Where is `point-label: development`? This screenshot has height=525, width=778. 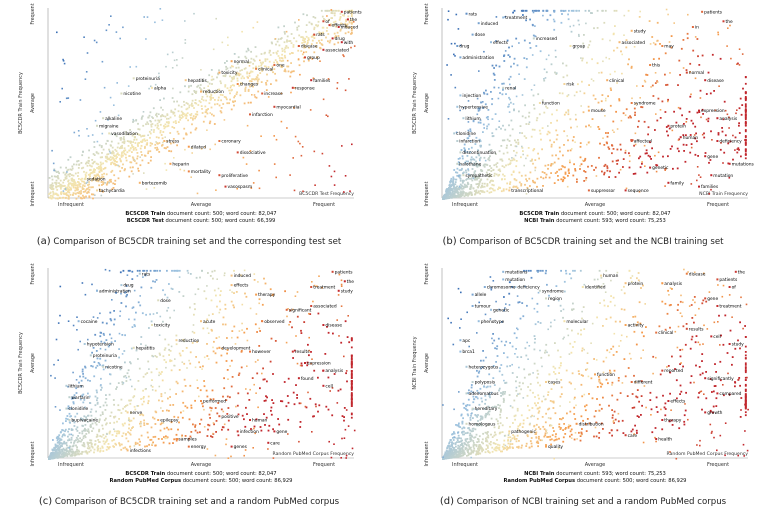
point-label: development is located at coordinates (235, 348).